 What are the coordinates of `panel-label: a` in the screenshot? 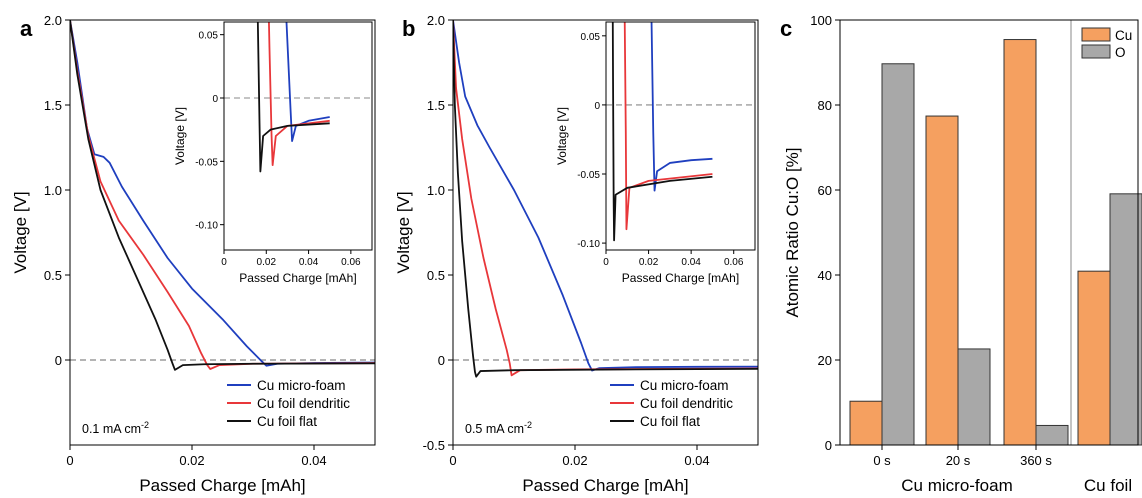 It's located at (26, 28).